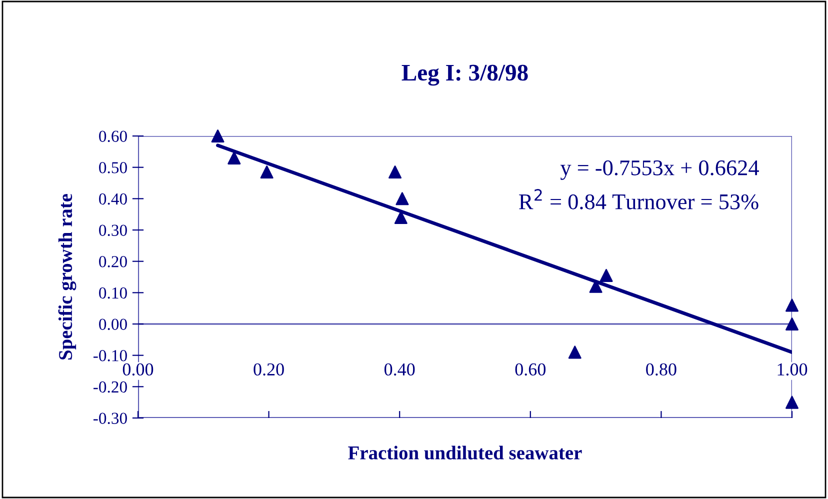 This screenshot has width=828, height=499. What do you see at coordinates (113, 262) in the screenshot?
I see `y-tick-label: 0.20` at bounding box center [113, 262].